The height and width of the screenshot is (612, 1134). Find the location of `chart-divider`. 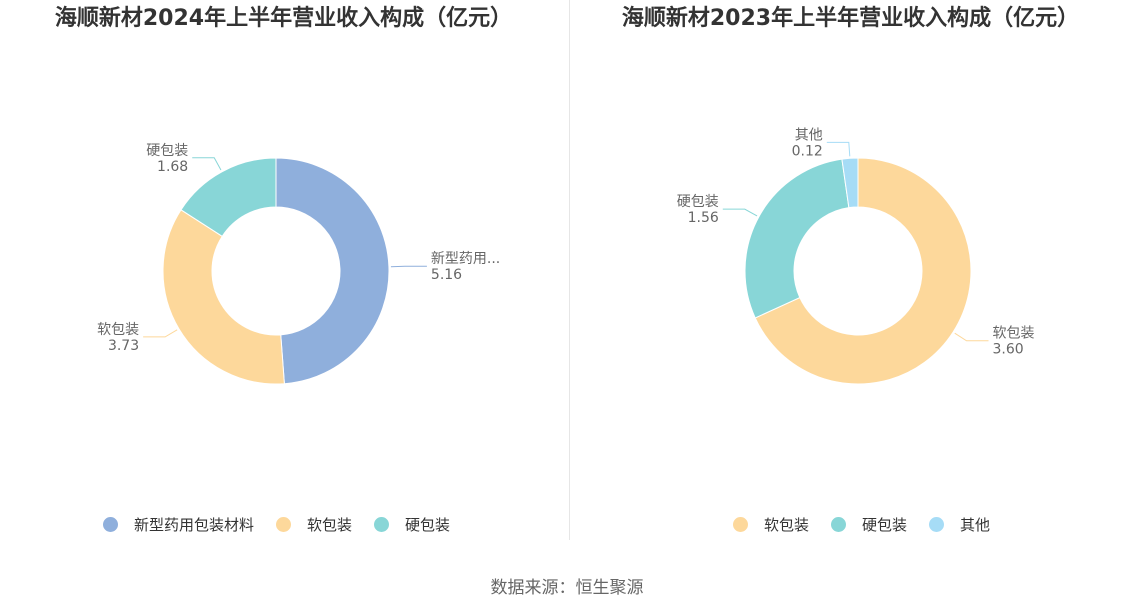

chart-divider is located at coordinates (569, 270).